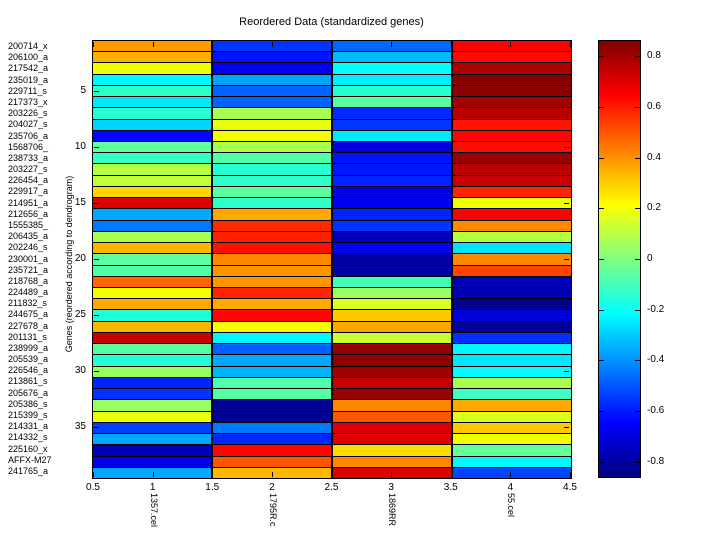  What do you see at coordinates (28, 79) in the screenshot?
I see `gene-label: 235019_a` at bounding box center [28, 79].